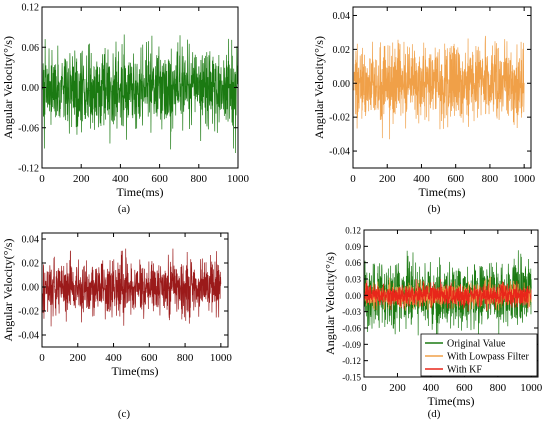  Describe the element at coordinates (353, 247) in the screenshot. I see `y-tick-label: 0.09` at that location.